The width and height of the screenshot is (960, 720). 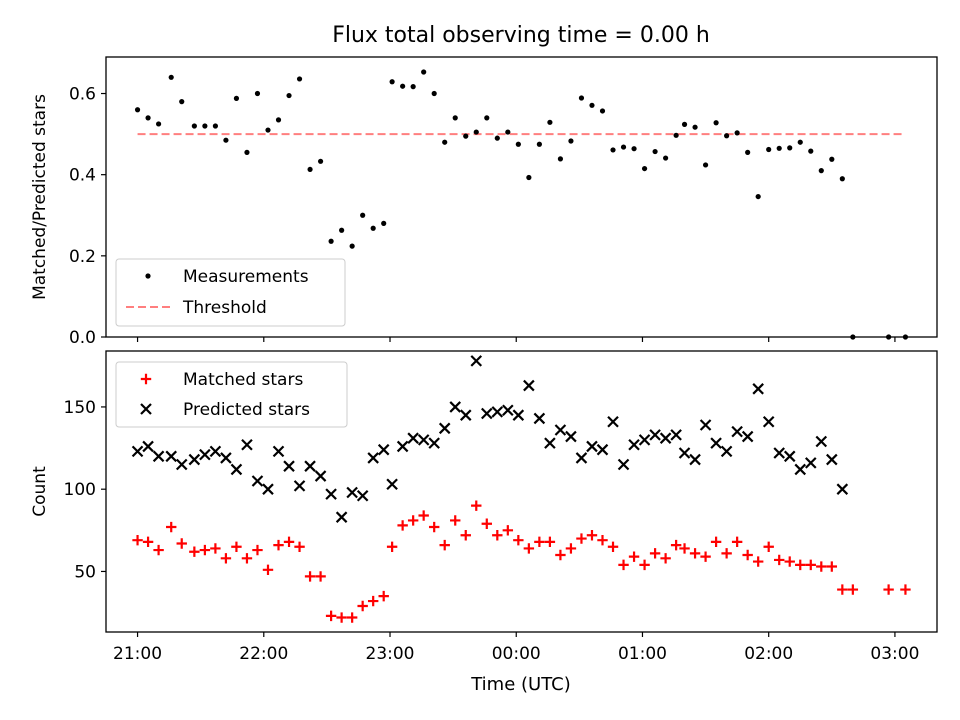 I want to click on y-axis-label: Matched/Predicted stars, so click(x=40, y=197).